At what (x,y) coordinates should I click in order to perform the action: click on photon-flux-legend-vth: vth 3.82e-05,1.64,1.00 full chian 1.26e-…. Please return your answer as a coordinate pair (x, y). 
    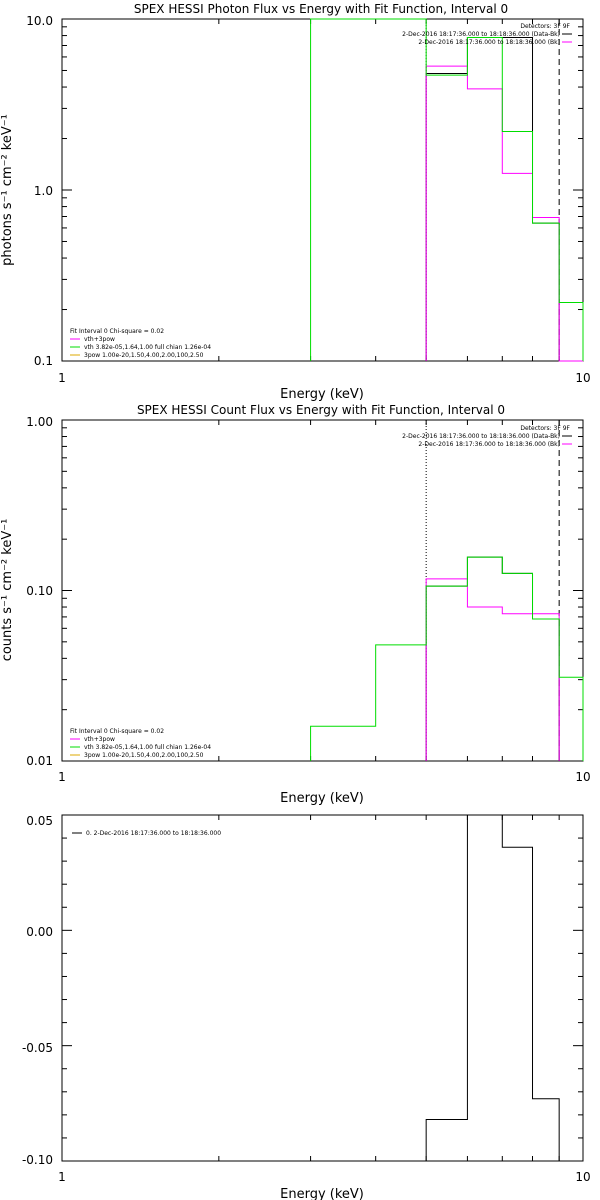
    Looking at the image, I should click on (147, 347).